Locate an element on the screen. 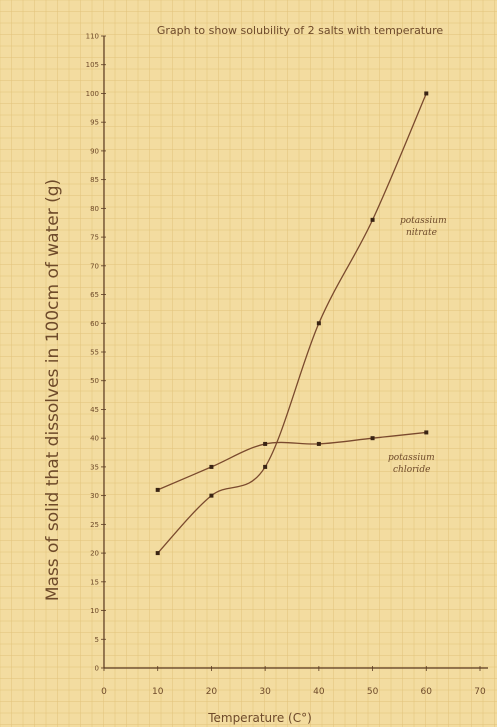 This screenshot has width=497, height=727. nitrate-annotation-line2: nitrate is located at coordinates (421, 233).